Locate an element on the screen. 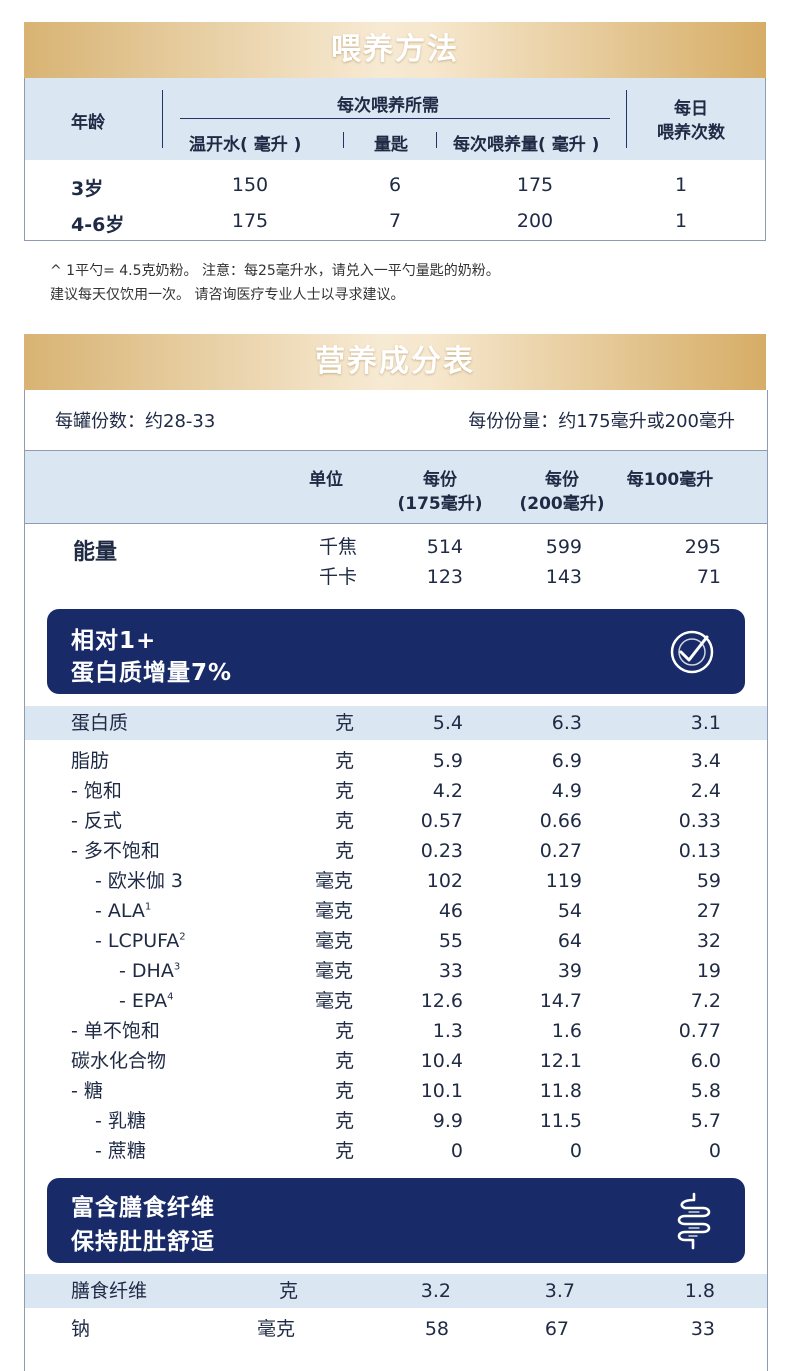 This screenshot has width=790, height=1371. value-100ml: 27 is located at coordinates (708, 911).